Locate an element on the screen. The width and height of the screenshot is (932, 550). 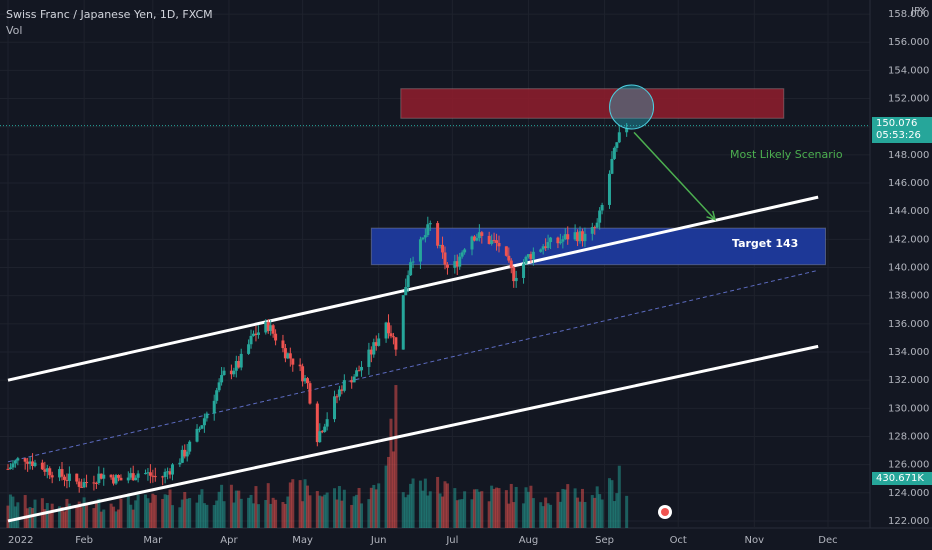
volume-indicator-label: Vol is located at coordinates (14, 30).